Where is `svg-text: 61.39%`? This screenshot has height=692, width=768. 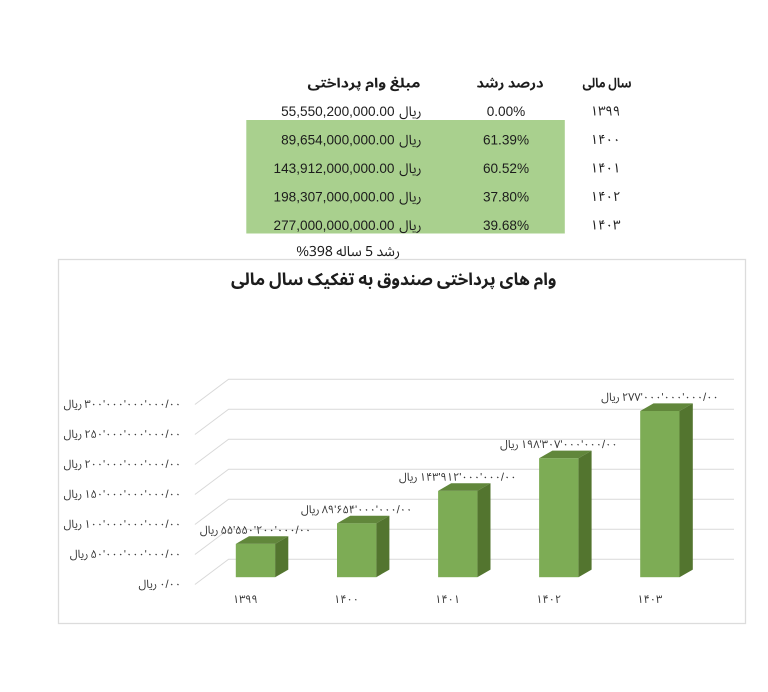 svg-text: 61.39% is located at coordinates (506, 140).